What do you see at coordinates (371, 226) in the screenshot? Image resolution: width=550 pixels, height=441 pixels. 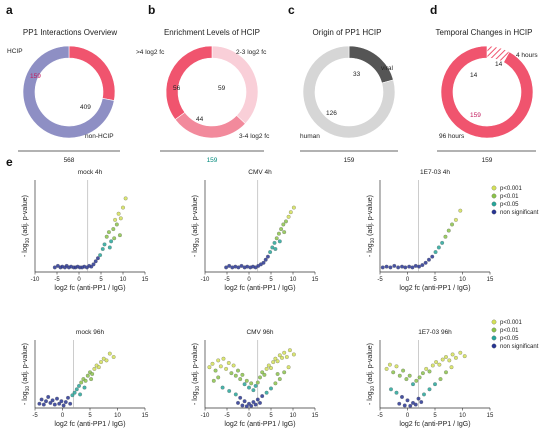 I see `y-axis-label: - log10 (adj. p-value)` at bounding box center [371, 226].